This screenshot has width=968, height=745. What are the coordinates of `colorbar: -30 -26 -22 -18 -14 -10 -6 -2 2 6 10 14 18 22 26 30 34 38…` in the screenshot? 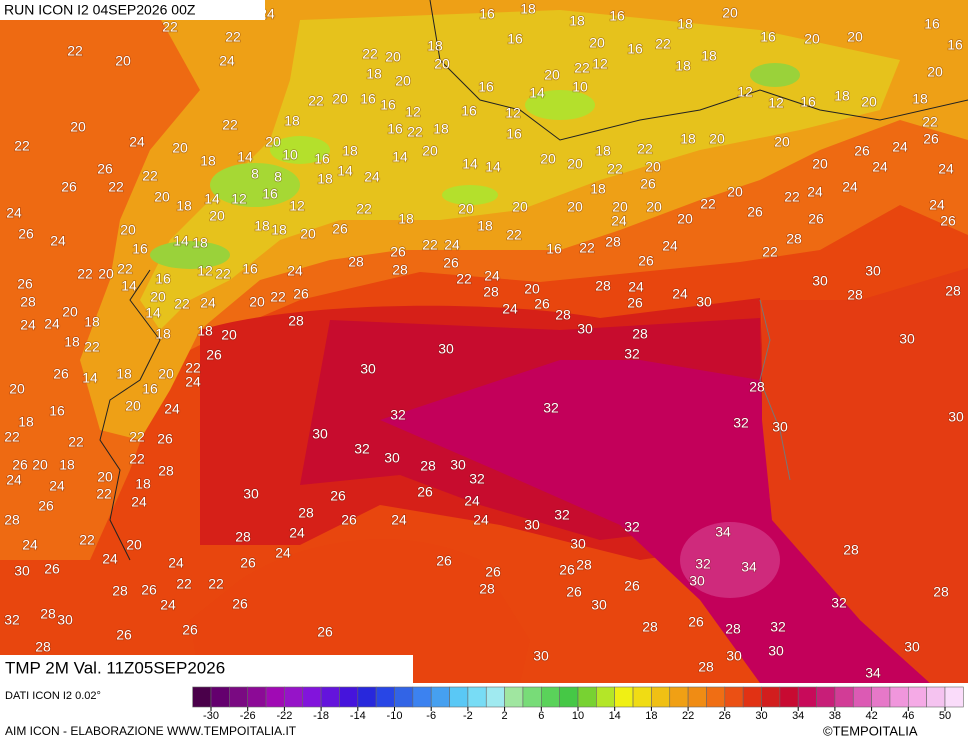 It's located at (578, 704).